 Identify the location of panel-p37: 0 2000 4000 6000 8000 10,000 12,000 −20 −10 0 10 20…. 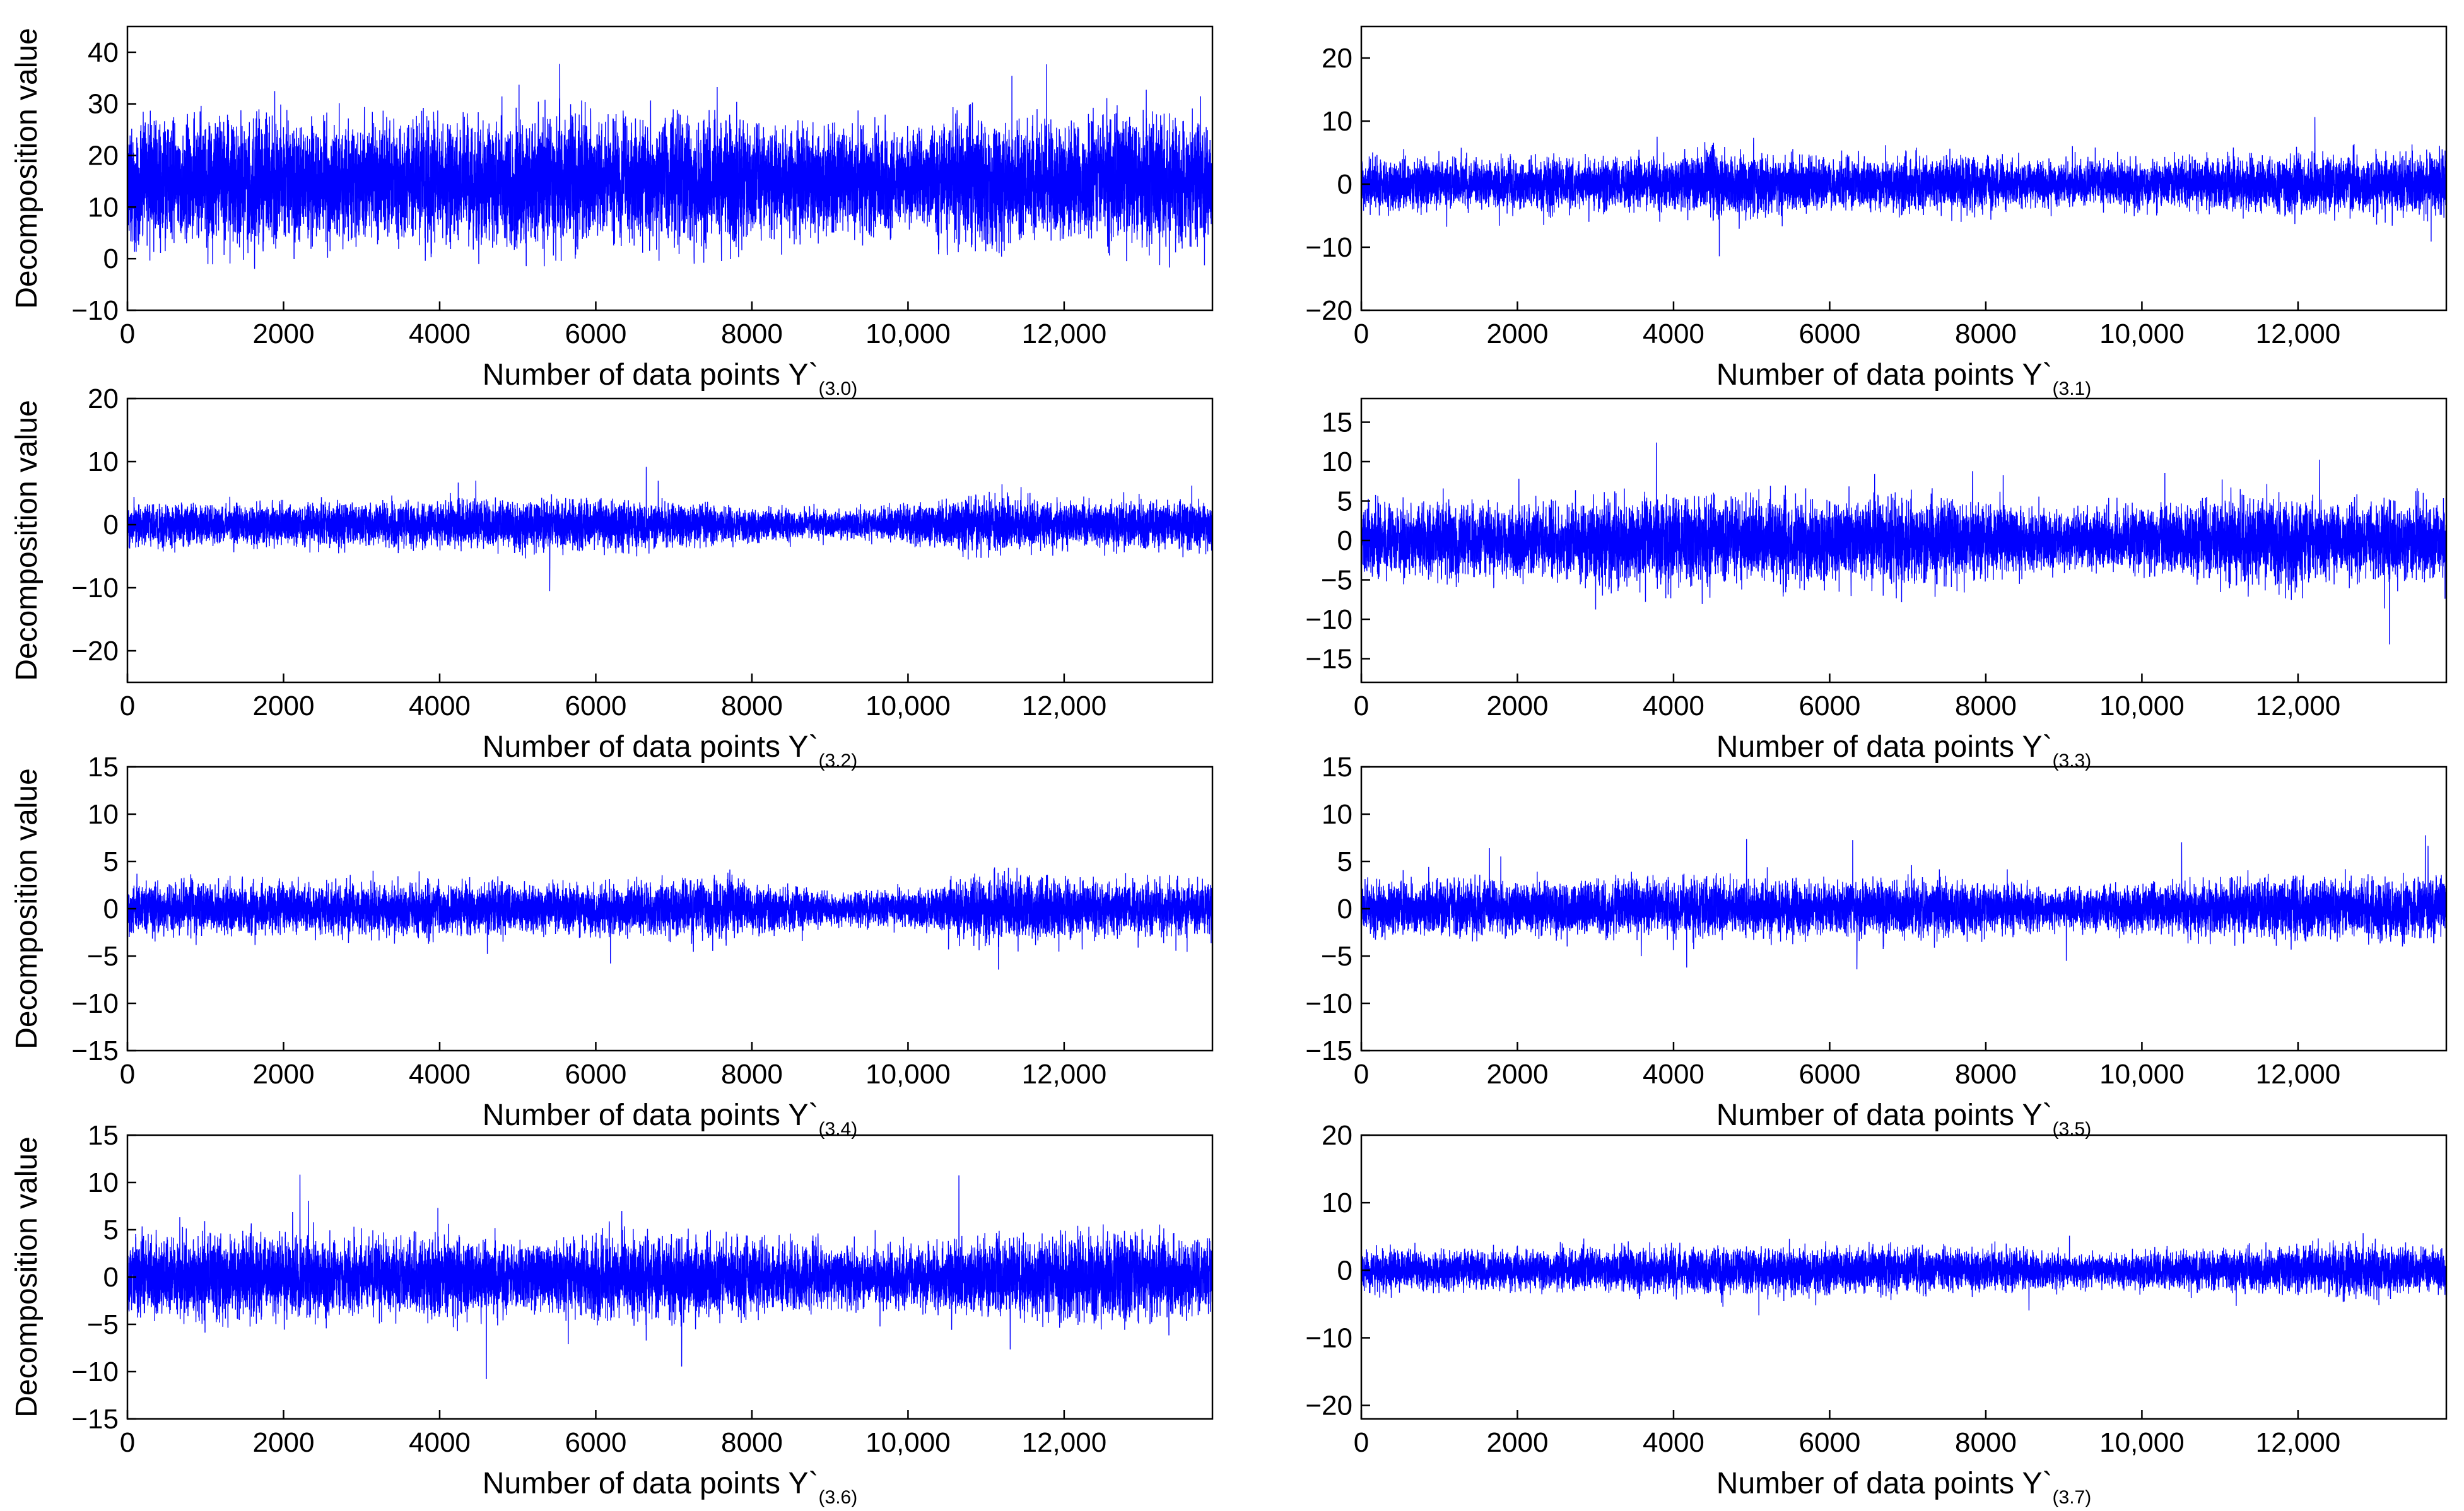
(1876, 1314).